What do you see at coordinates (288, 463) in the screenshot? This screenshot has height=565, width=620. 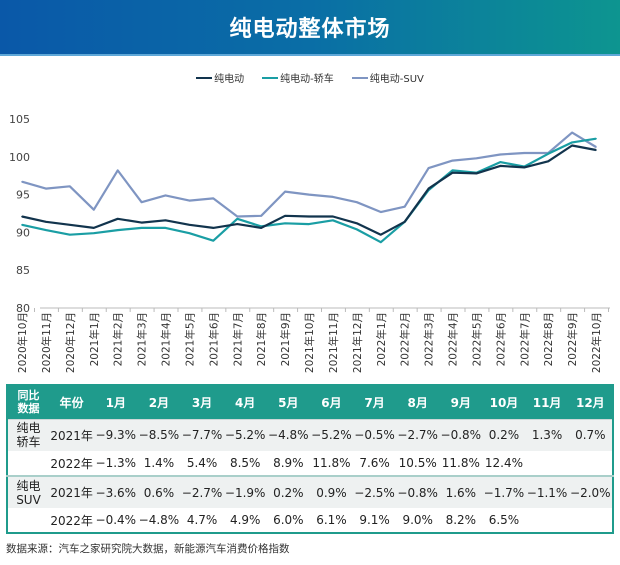 I see `value-cell: 8.9%` at bounding box center [288, 463].